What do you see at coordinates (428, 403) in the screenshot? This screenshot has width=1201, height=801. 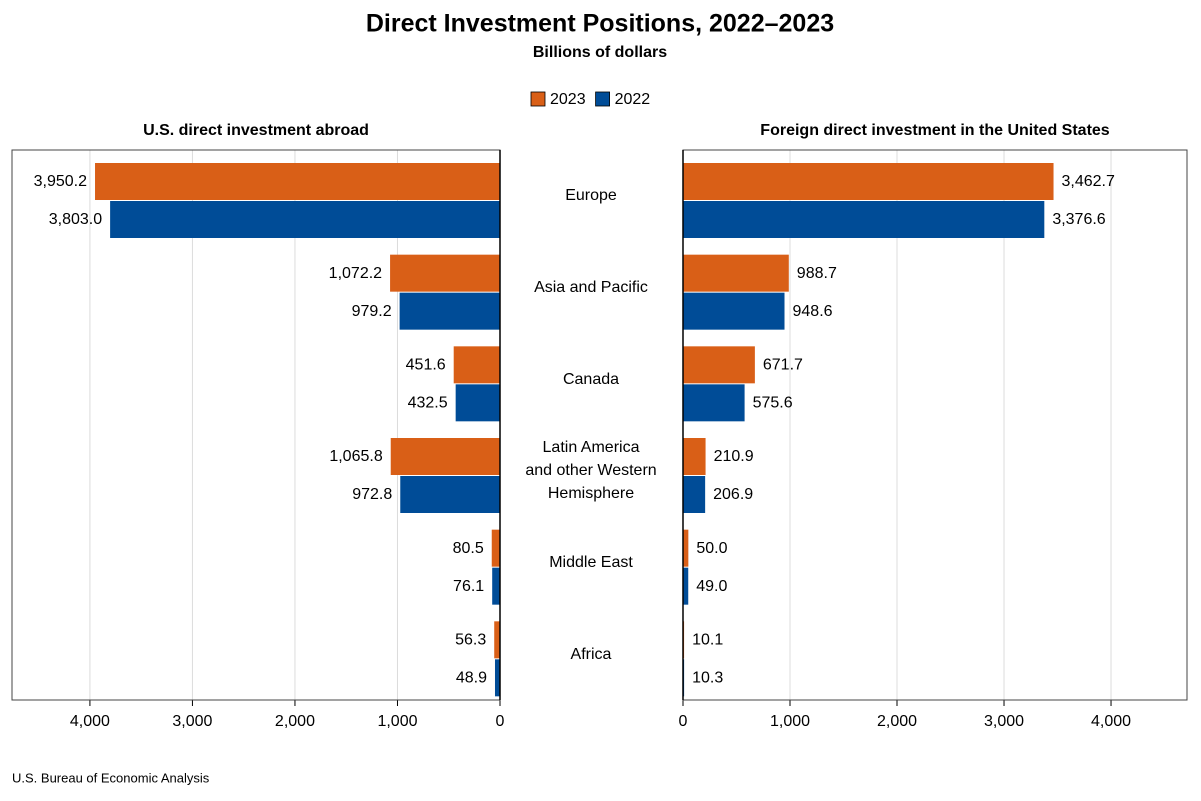 I see `value-label: 432.5` at bounding box center [428, 403].